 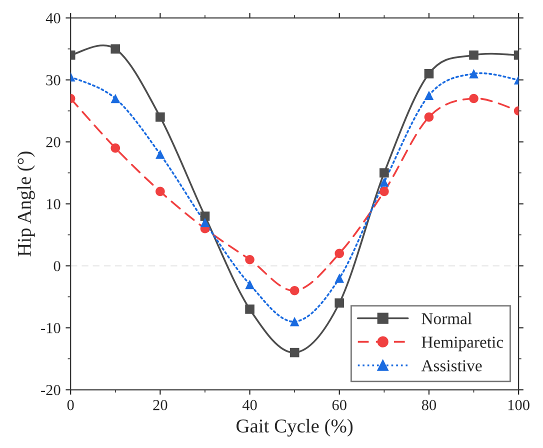 What do you see at coordinates (53, 80) in the screenshot?
I see `y-tick-label: 30` at bounding box center [53, 80].